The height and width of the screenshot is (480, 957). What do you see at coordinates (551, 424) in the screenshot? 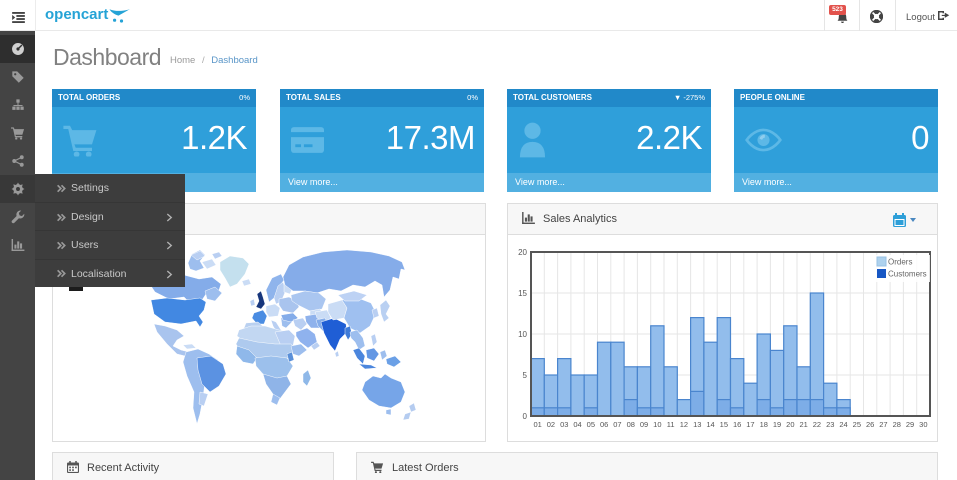
I see `svg-text: 02` at bounding box center [551, 424].